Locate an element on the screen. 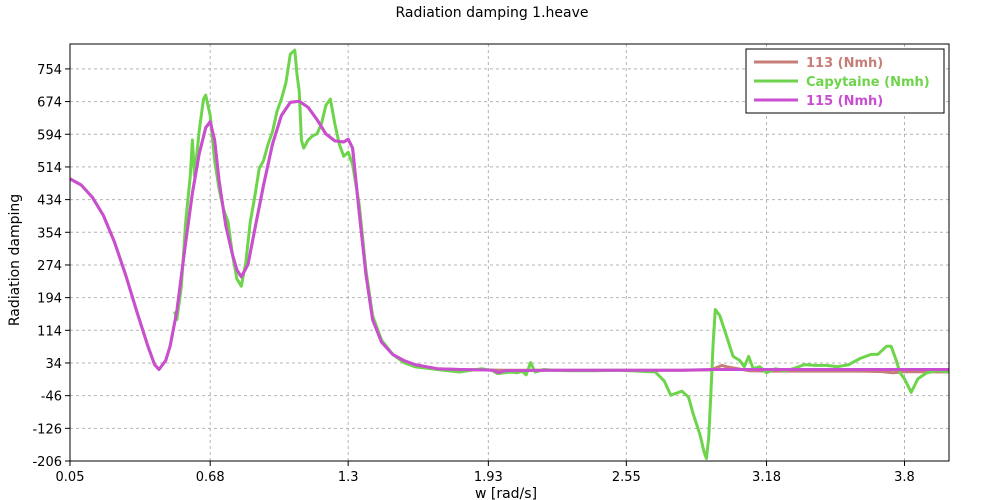  y-tick-label: -206 is located at coordinates (47, 462).